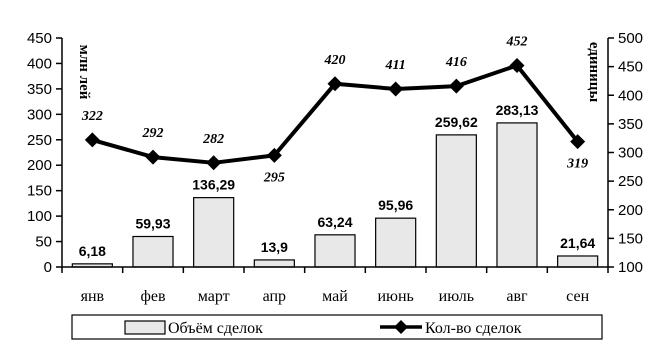 This screenshot has height=341, width=668. Describe the element at coordinates (39, 216) in the screenshot. I see `left-tick-label: 100` at that location.